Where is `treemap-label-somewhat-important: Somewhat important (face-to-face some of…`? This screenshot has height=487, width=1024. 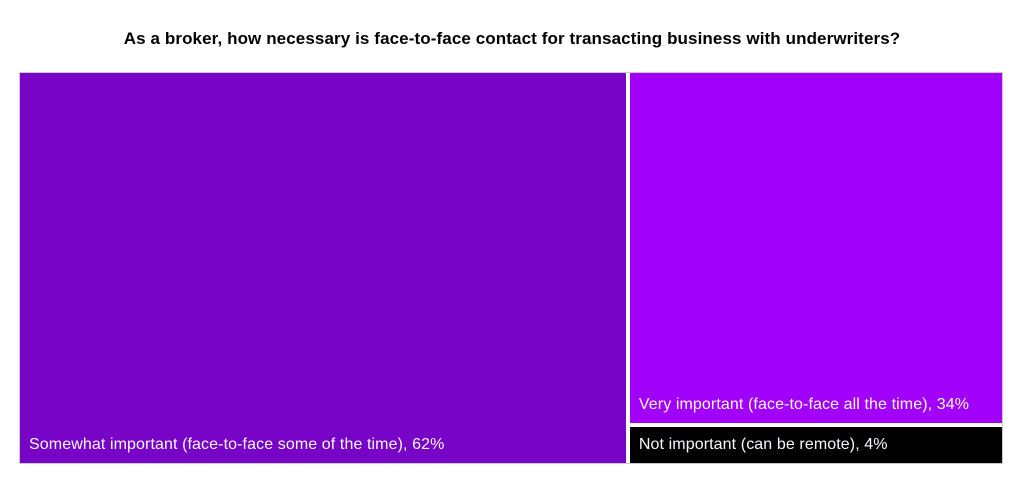
treemap-label-somewhat-important: Somewhat important (face-to-face some of… is located at coordinates (237, 444).